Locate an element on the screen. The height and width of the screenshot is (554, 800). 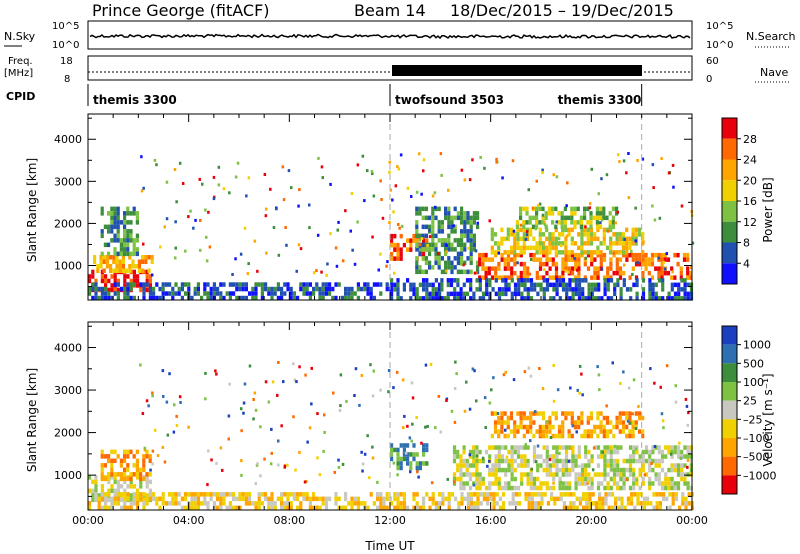
colorbar-swatch is located at coordinates (729, 170).